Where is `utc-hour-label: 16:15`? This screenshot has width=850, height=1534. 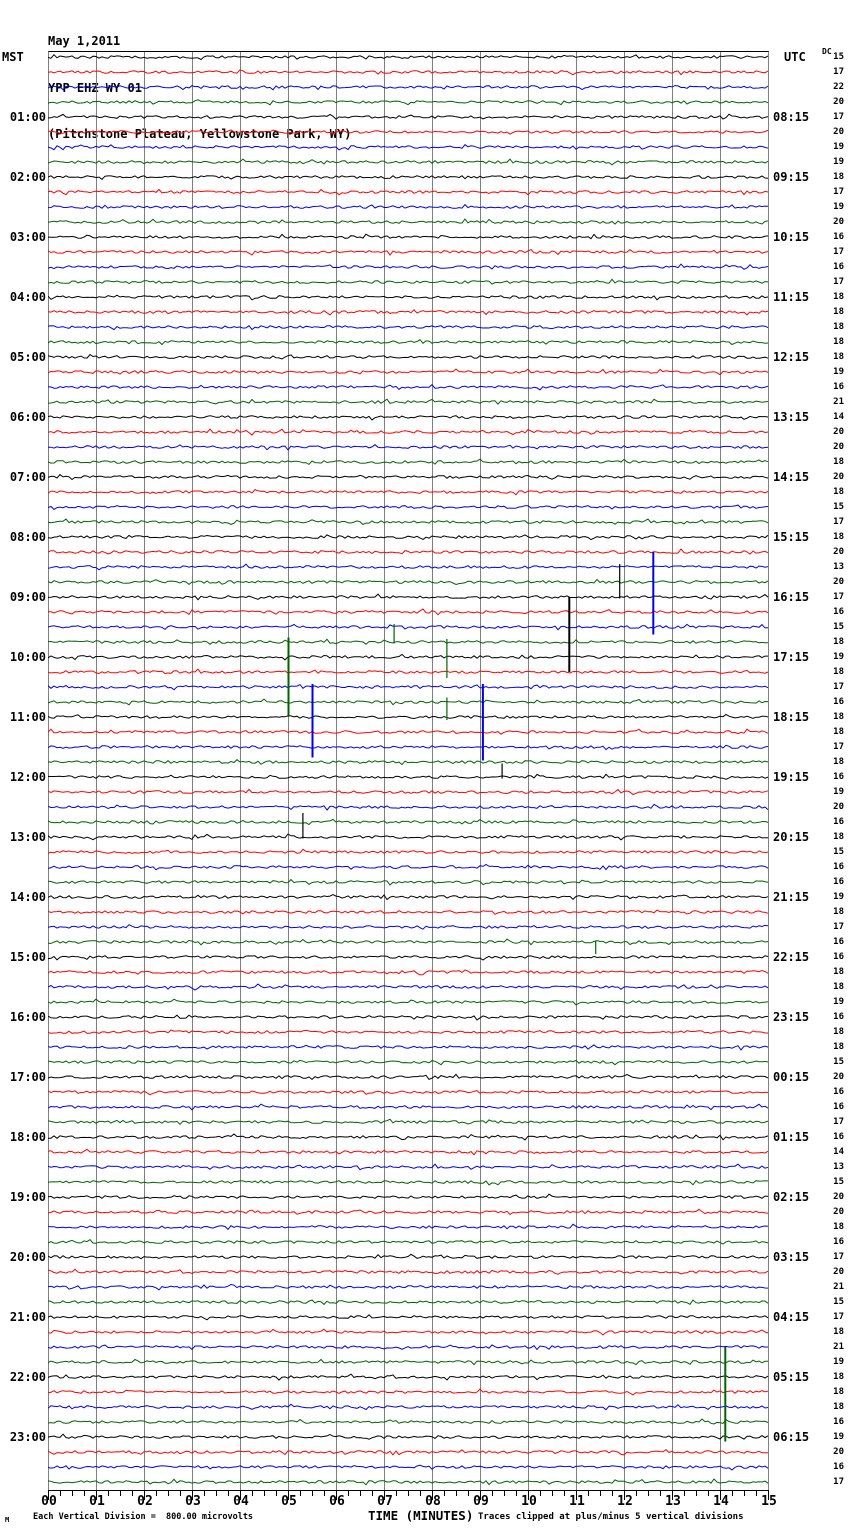
utc-hour-label: 16:15 is located at coordinates (791, 597).